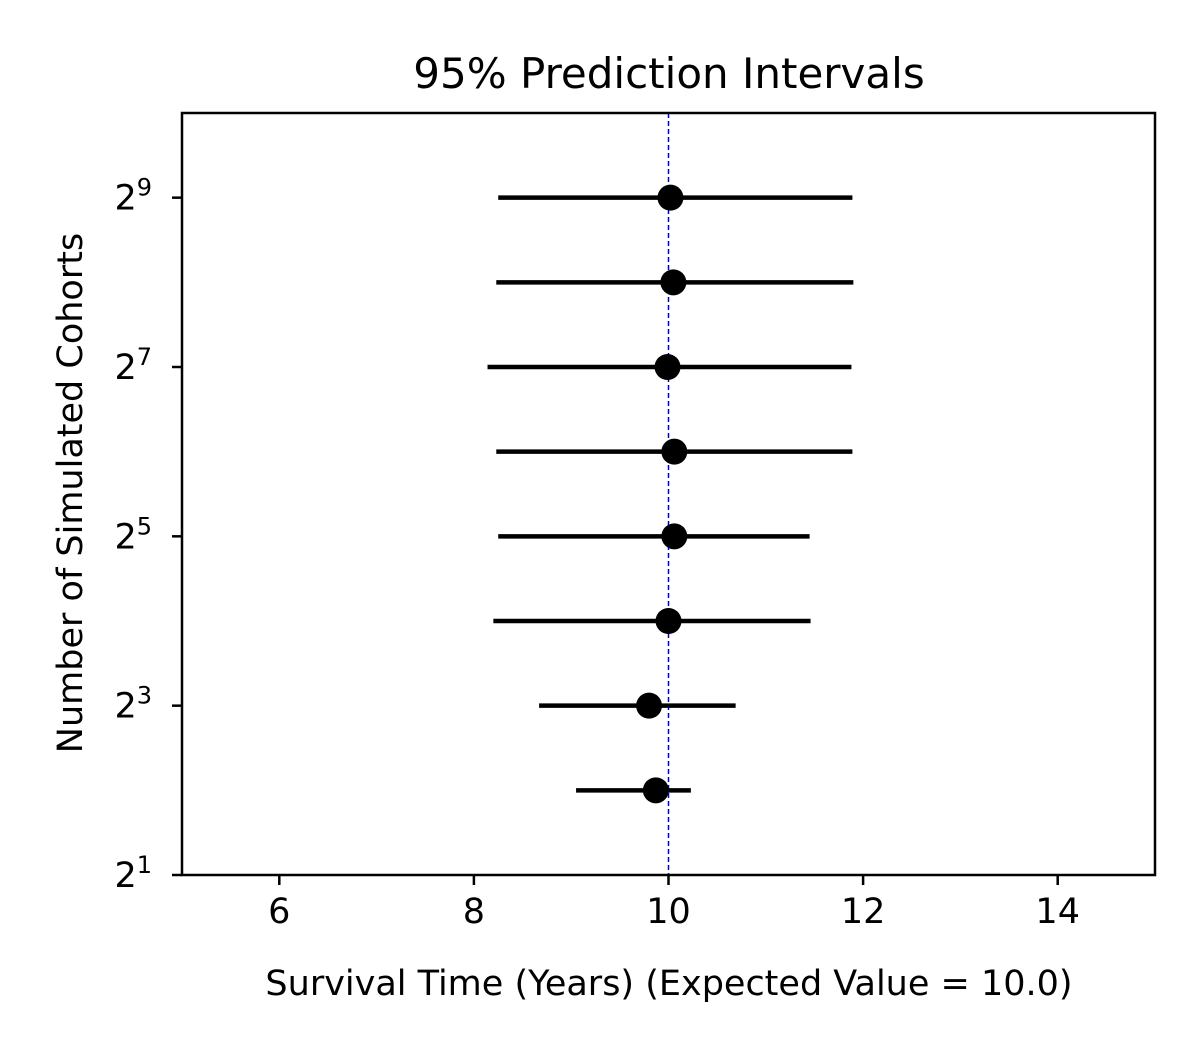 This screenshot has height=1050, width=1200. I want to click on y-tick-exponent: 7, so click(144, 357).